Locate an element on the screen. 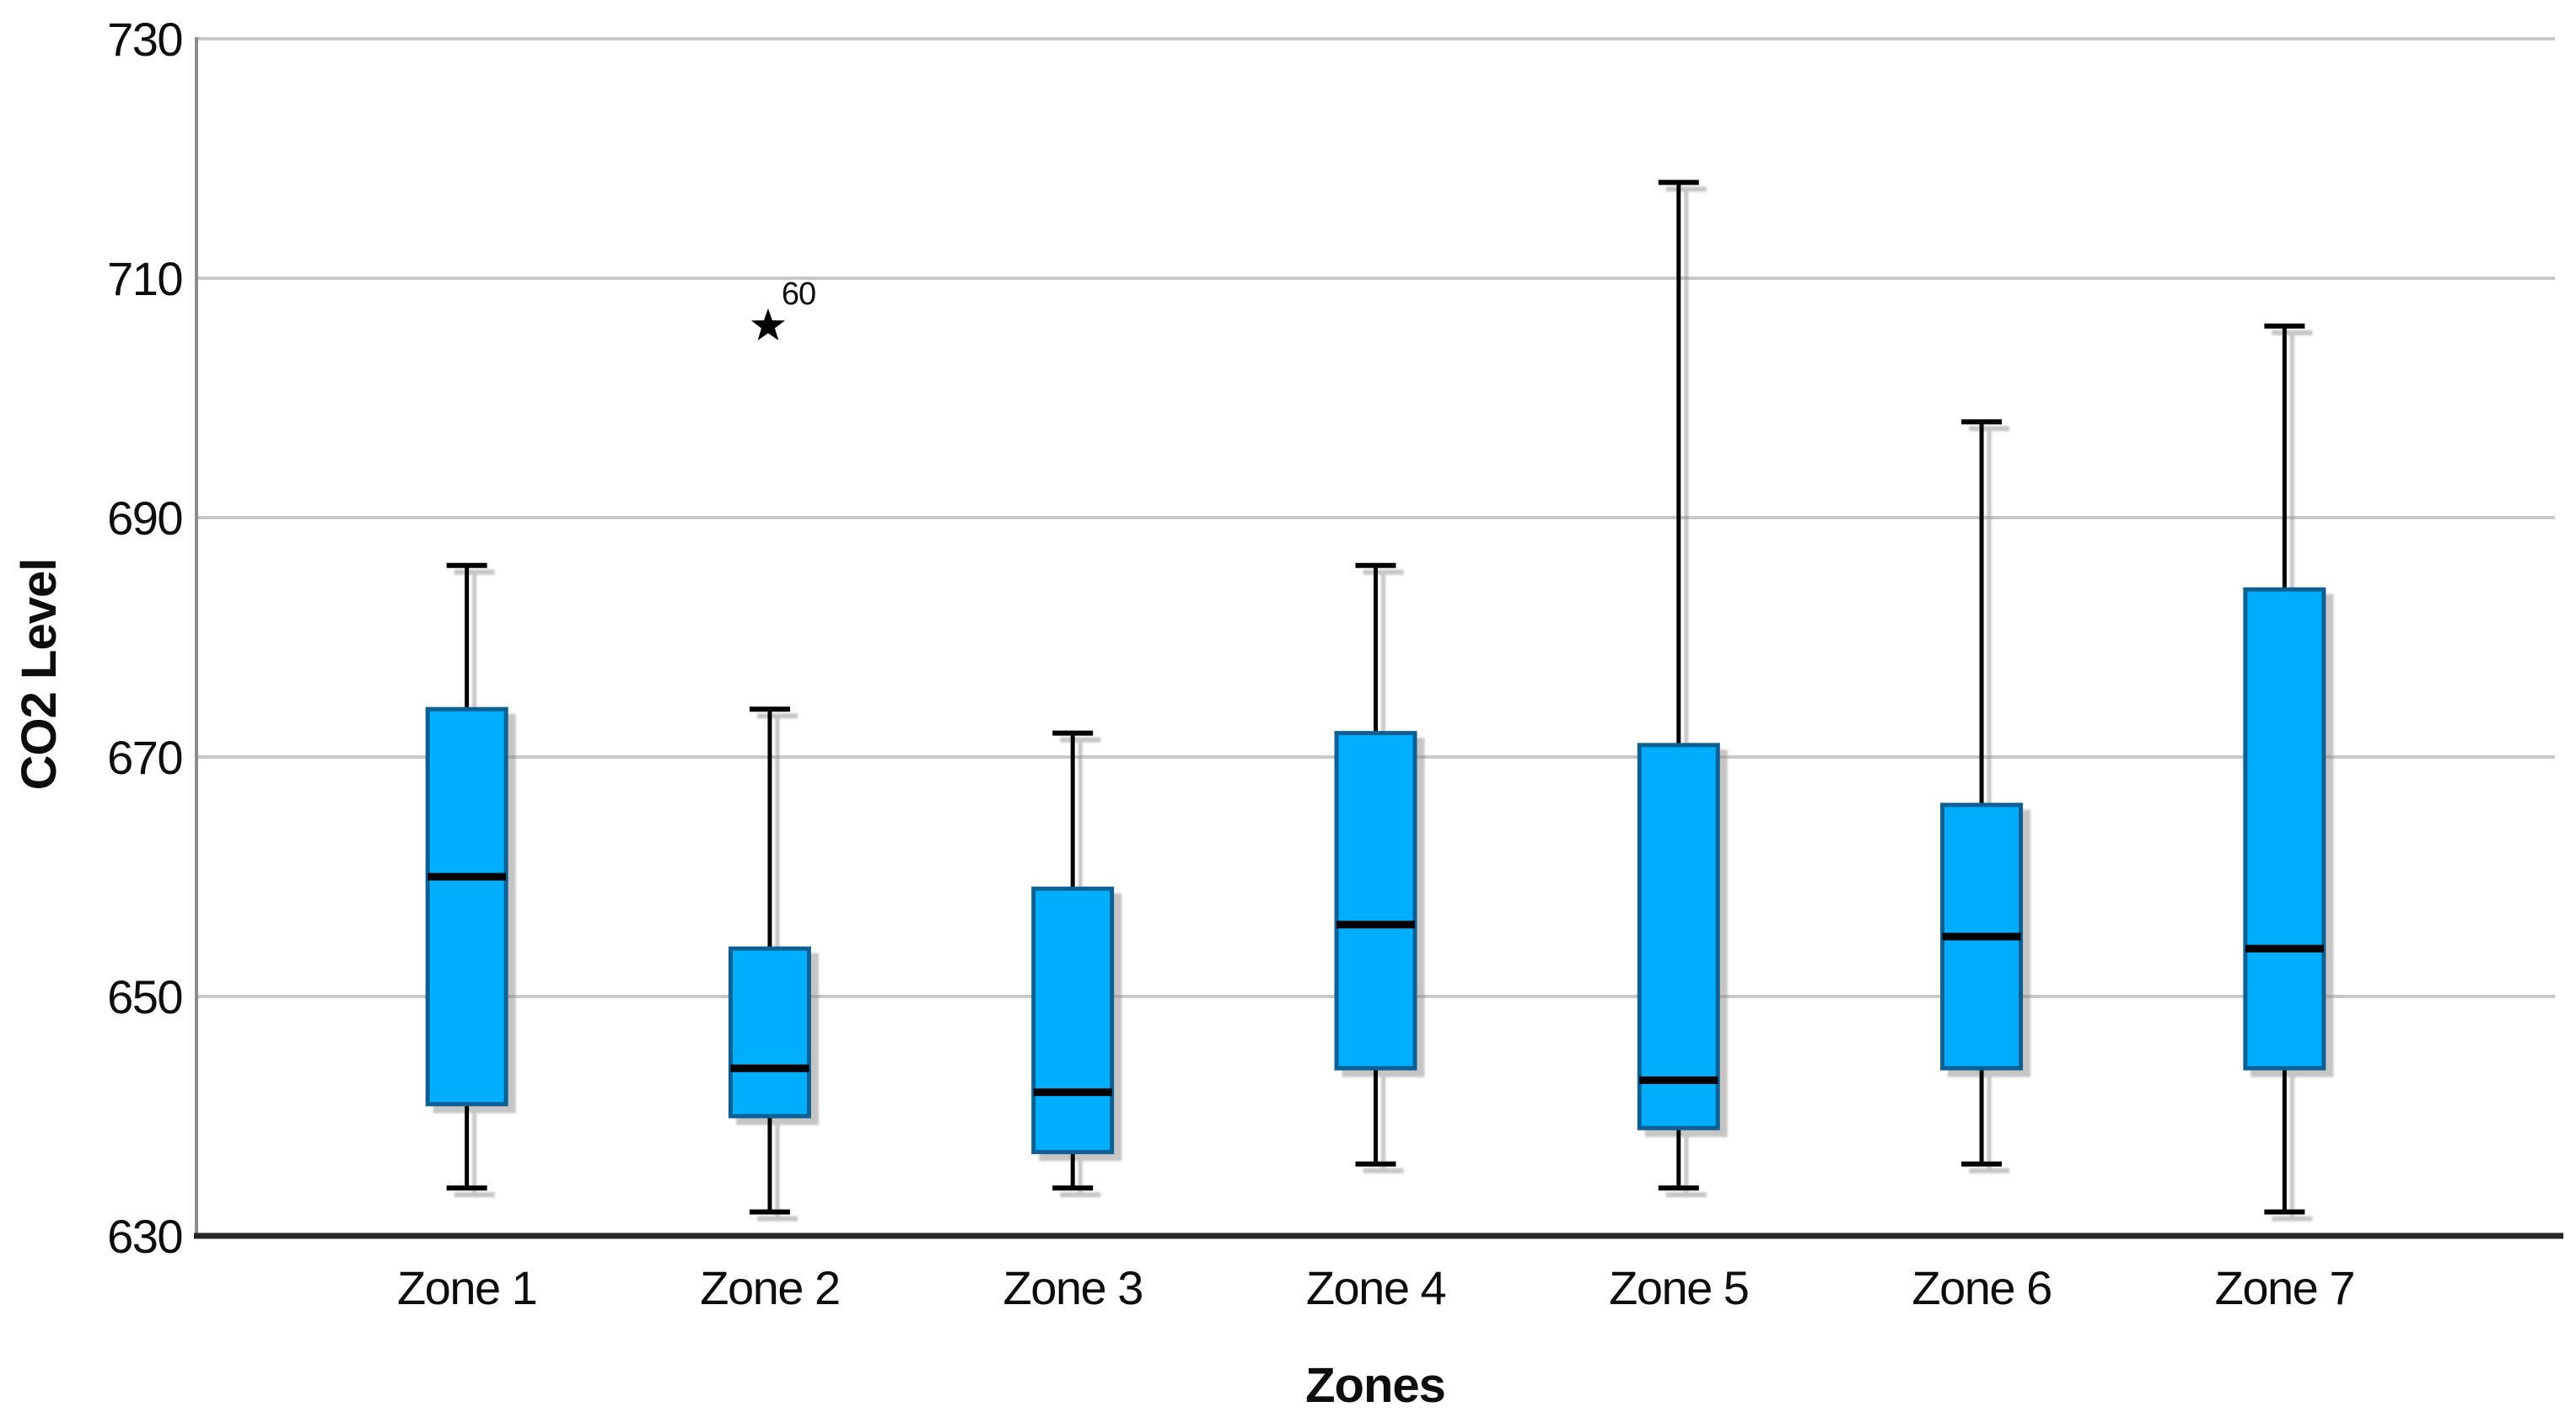 This screenshot has width=2576, height=1423. x-tick-label-6: Zone 6 is located at coordinates (1981, 1288).